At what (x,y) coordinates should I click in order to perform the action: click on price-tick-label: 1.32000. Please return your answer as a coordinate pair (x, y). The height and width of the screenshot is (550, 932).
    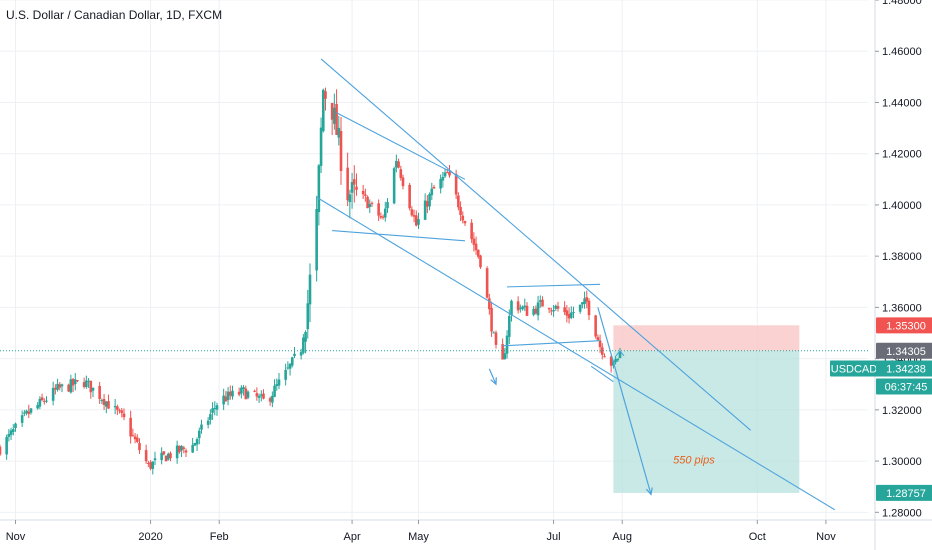
    Looking at the image, I should click on (902, 411).